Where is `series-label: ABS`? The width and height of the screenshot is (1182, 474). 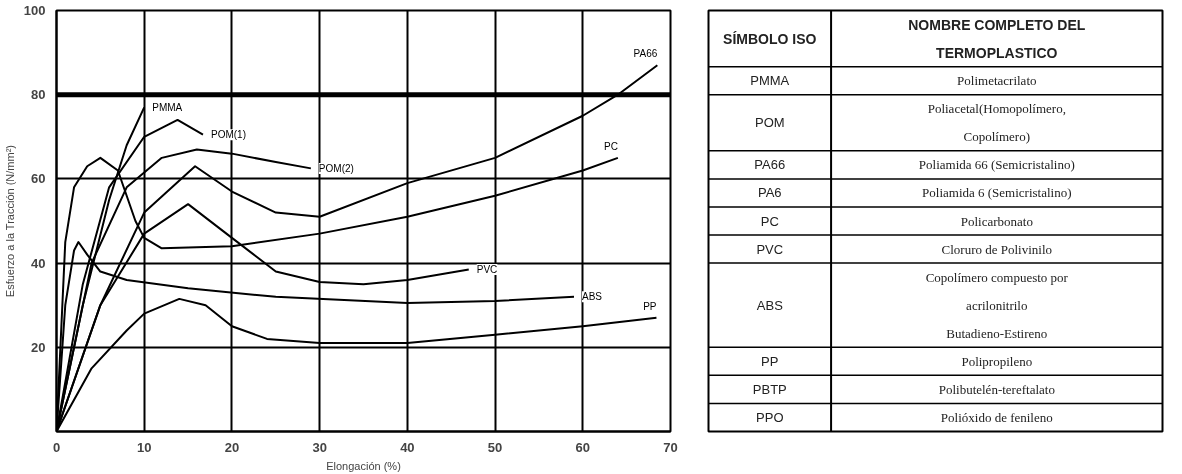
series-label: ABS is located at coordinates (592, 297).